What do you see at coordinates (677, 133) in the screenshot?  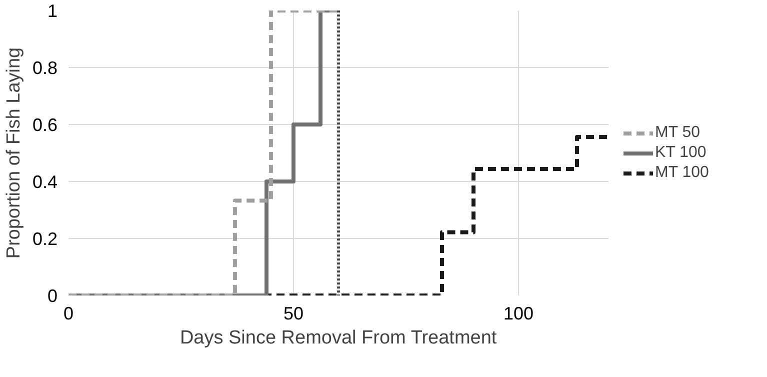 I see `legend-label: MT 50` at bounding box center [677, 133].